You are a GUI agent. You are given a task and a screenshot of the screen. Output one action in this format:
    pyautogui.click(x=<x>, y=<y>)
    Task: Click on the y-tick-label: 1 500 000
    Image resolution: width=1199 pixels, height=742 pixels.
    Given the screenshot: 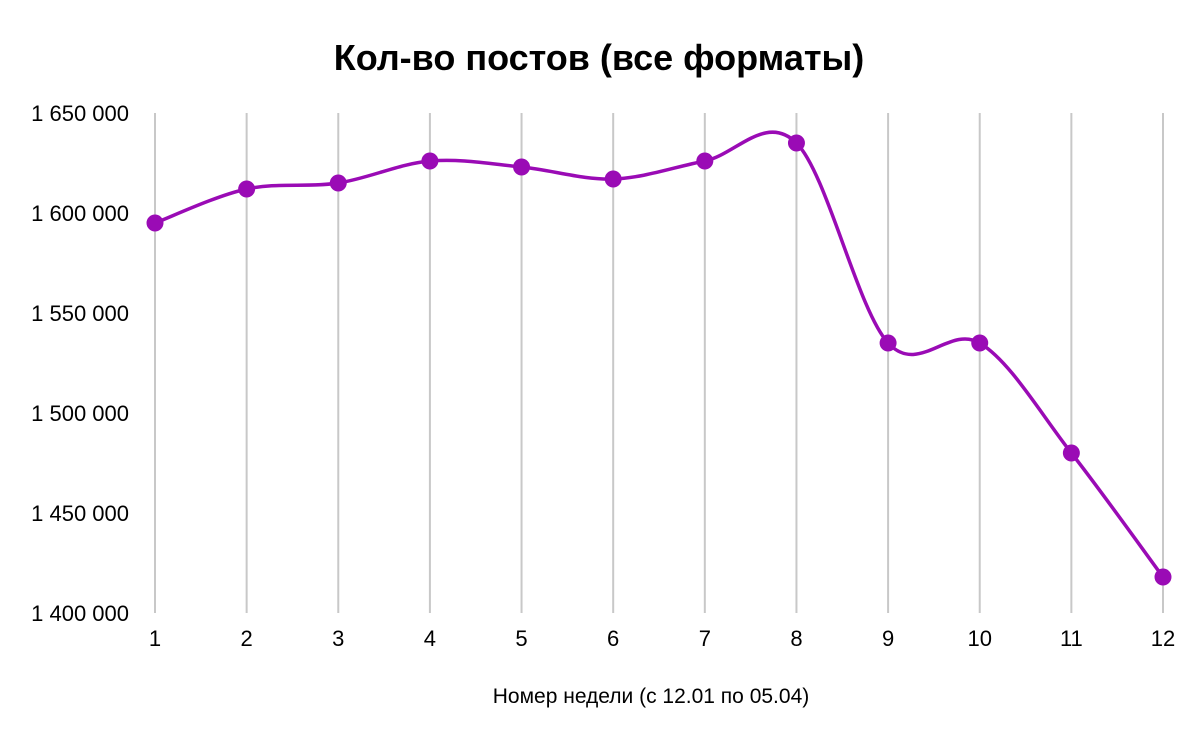 What is the action you would take?
    pyautogui.click(x=80, y=413)
    